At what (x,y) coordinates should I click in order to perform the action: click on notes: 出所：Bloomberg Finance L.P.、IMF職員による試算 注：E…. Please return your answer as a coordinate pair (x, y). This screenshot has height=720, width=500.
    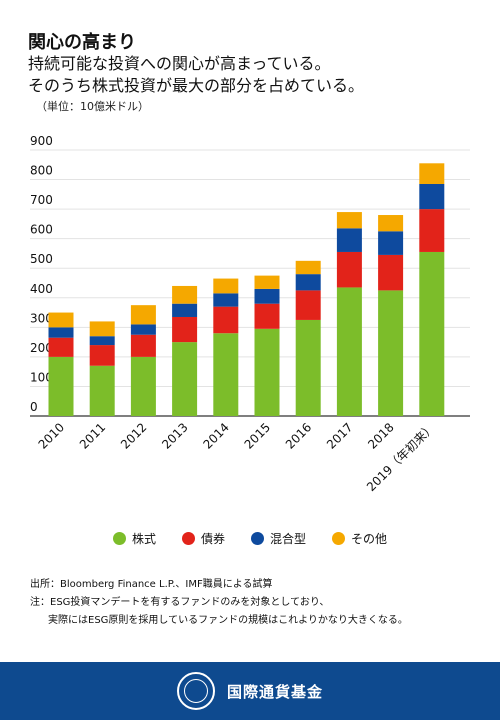
    Looking at the image, I should click on (219, 603).